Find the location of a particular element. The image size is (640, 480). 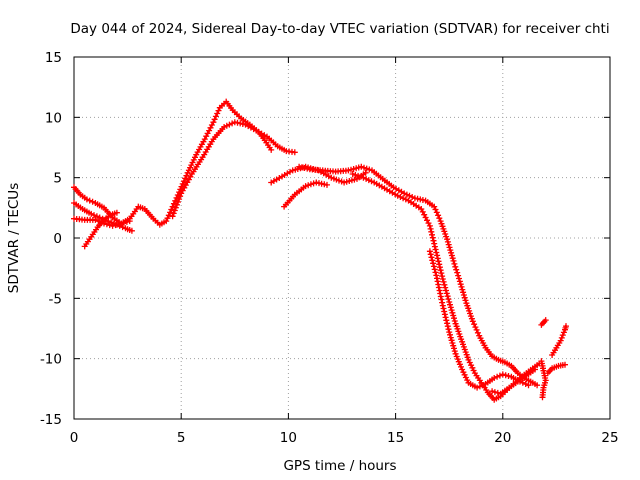

series-track-d is located at coordinates (100, 229).